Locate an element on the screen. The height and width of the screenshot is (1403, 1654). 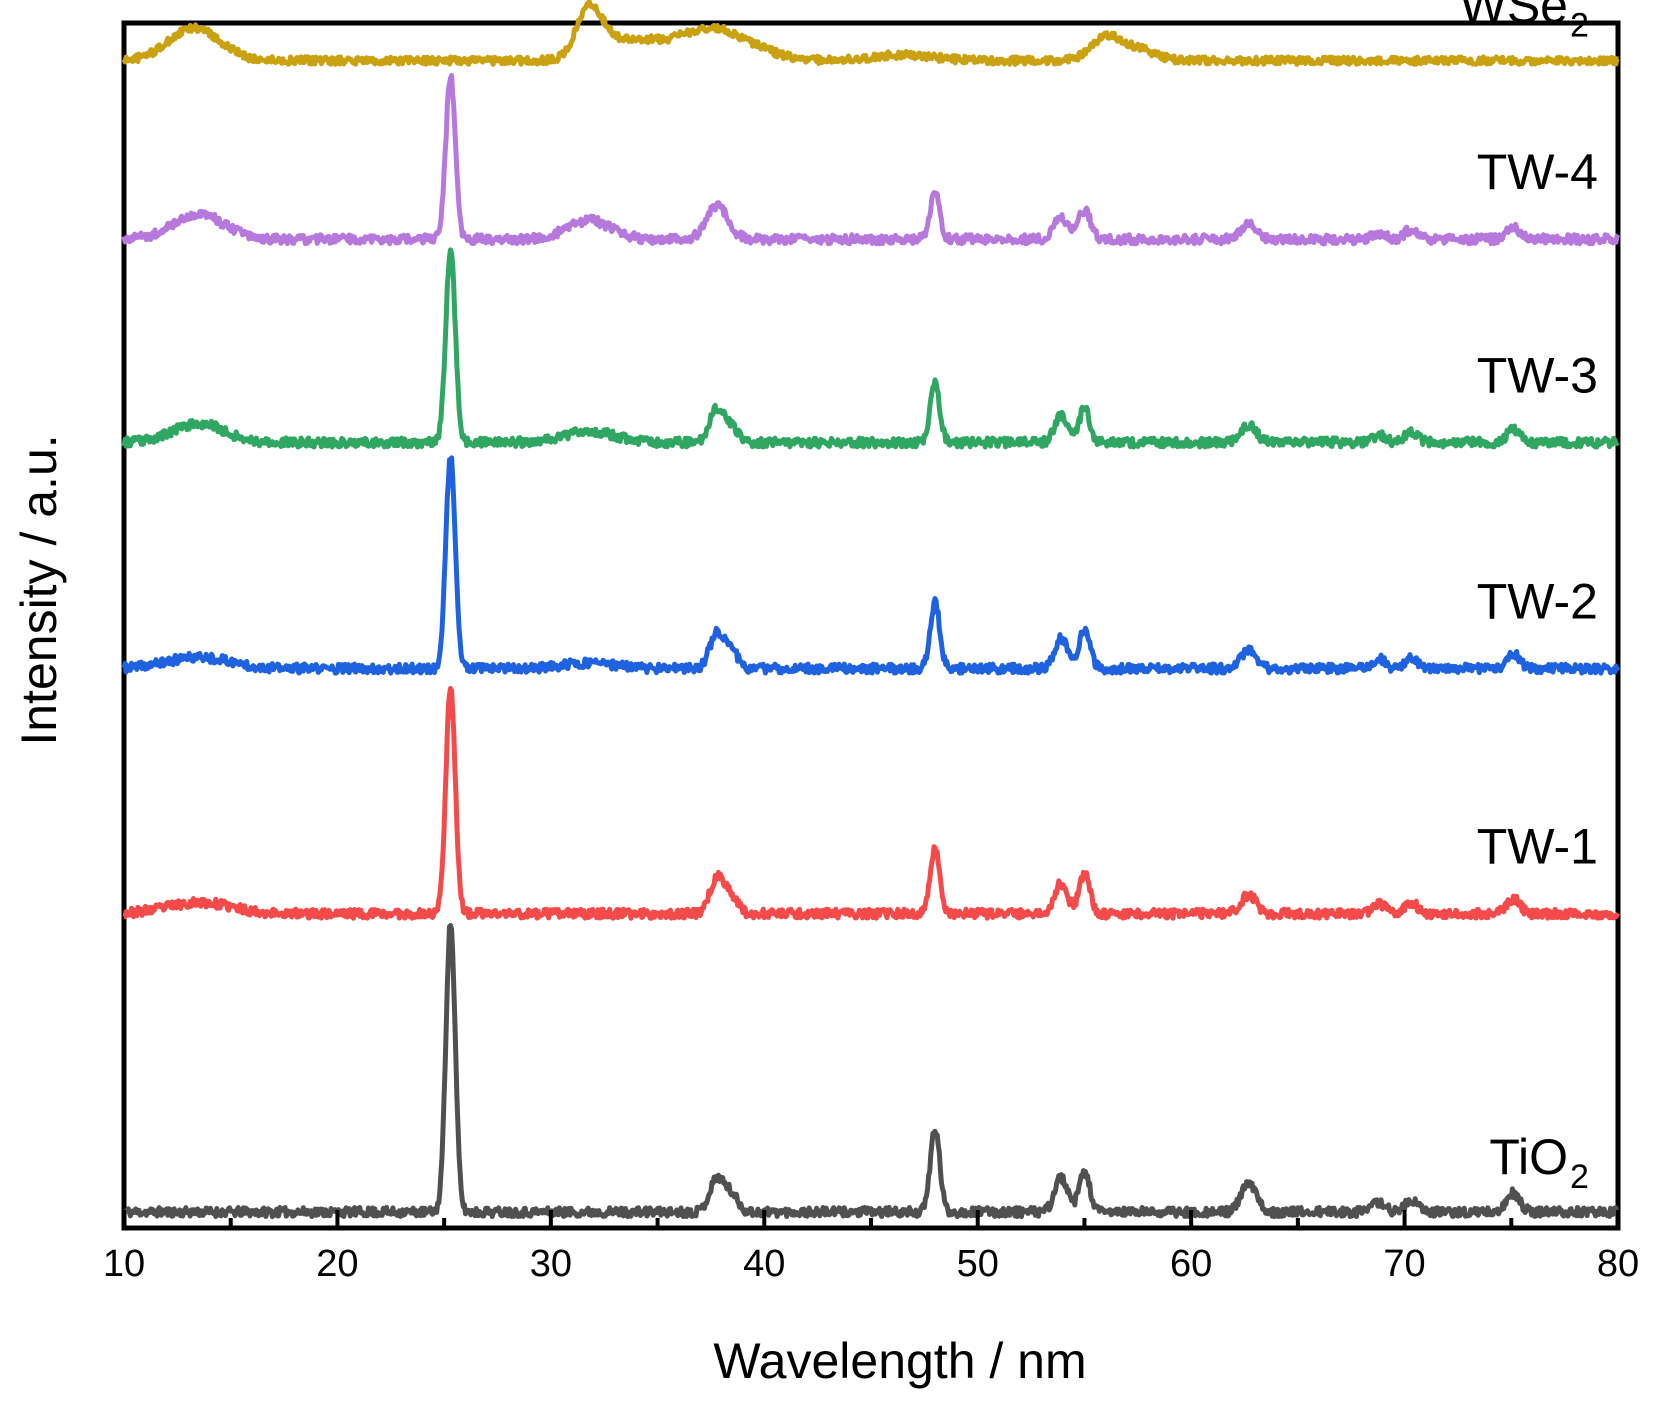
x-tick-label-70: 70 is located at coordinates (1404, 1264).